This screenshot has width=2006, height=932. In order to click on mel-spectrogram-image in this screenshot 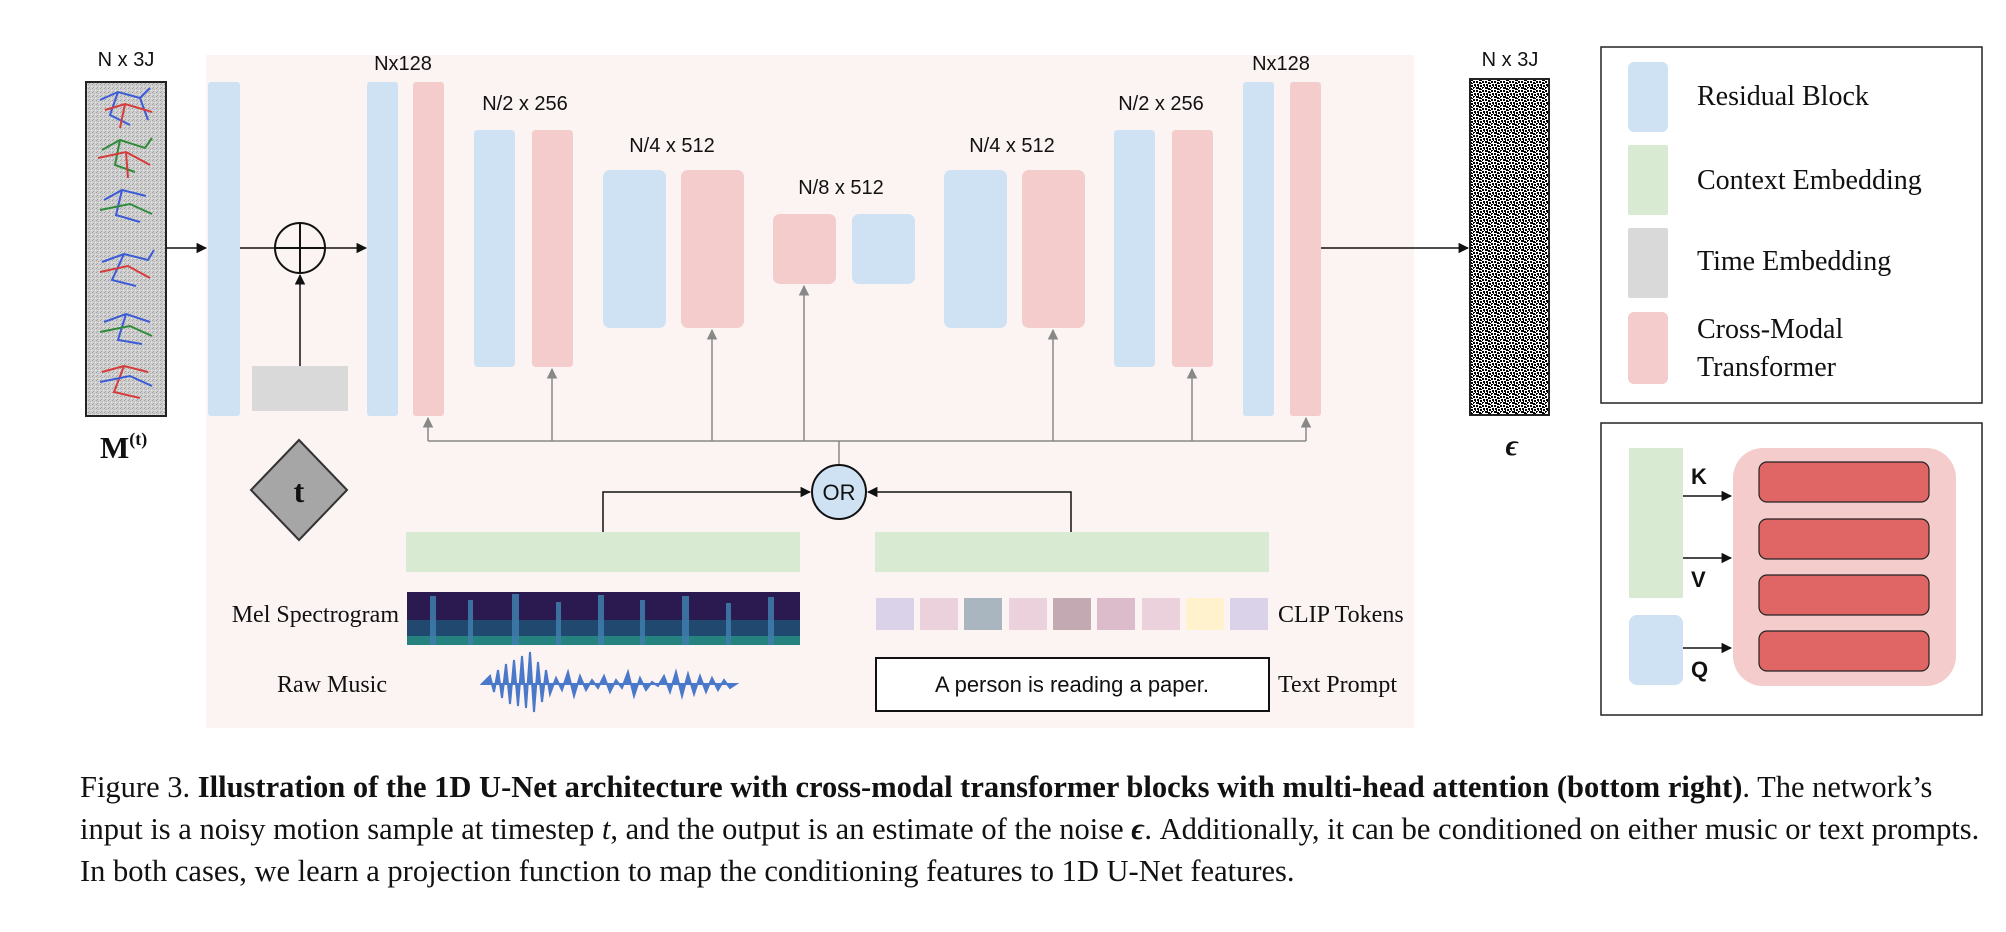, I will do `click(603, 618)`.